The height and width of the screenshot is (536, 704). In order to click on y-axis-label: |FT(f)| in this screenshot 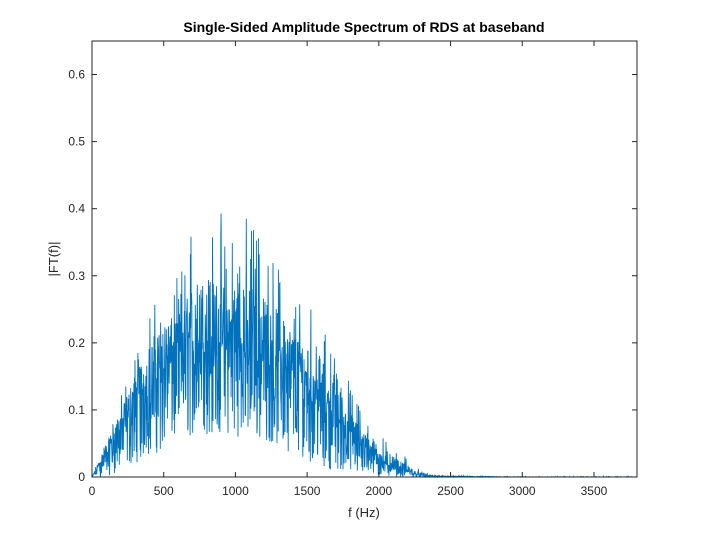, I will do `click(53, 259)`.